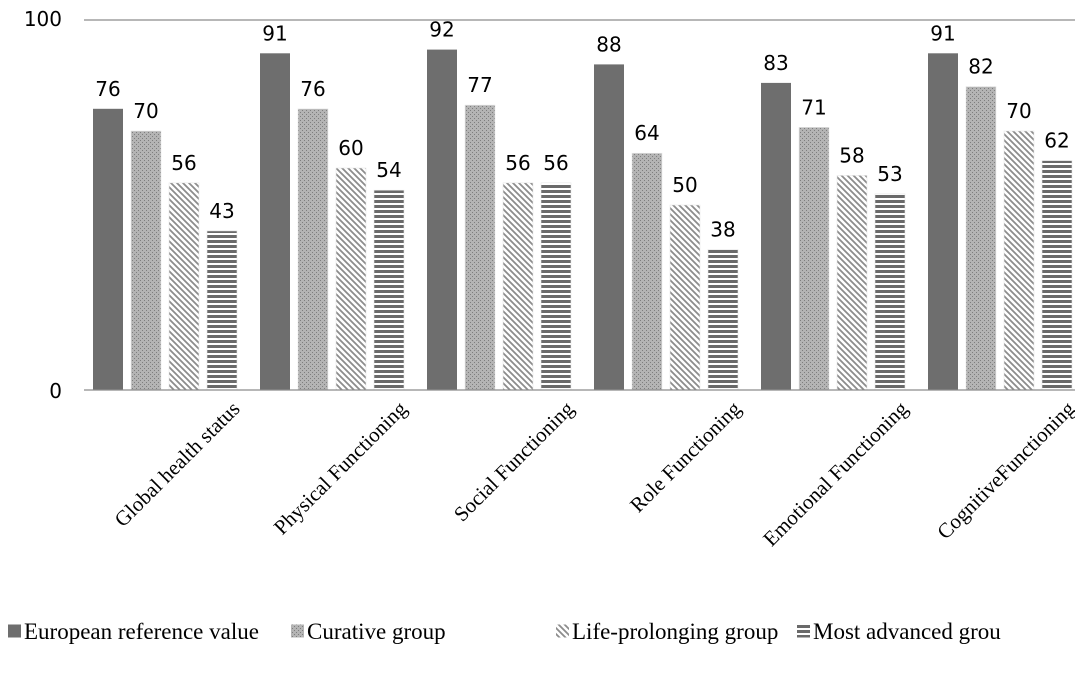  Describe the element at coordinates (222, 310) in the screenshot. I see `bar-global-health-status-most-advanced-grou` at that location.